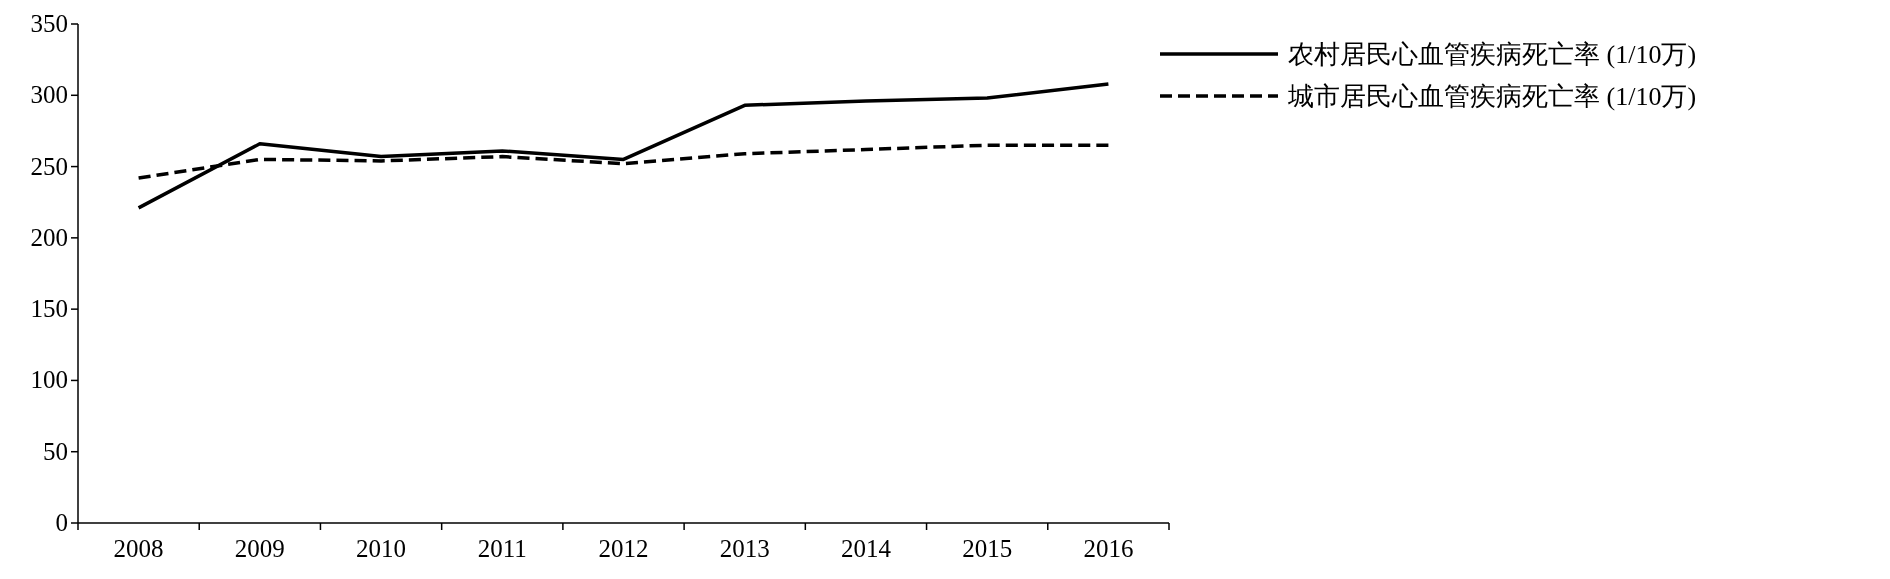 This screenshot has width=1890, height=579. Describe the element at coordinates (61, 522) in the screenshot. I see `y-tick-label: 0` at that location.